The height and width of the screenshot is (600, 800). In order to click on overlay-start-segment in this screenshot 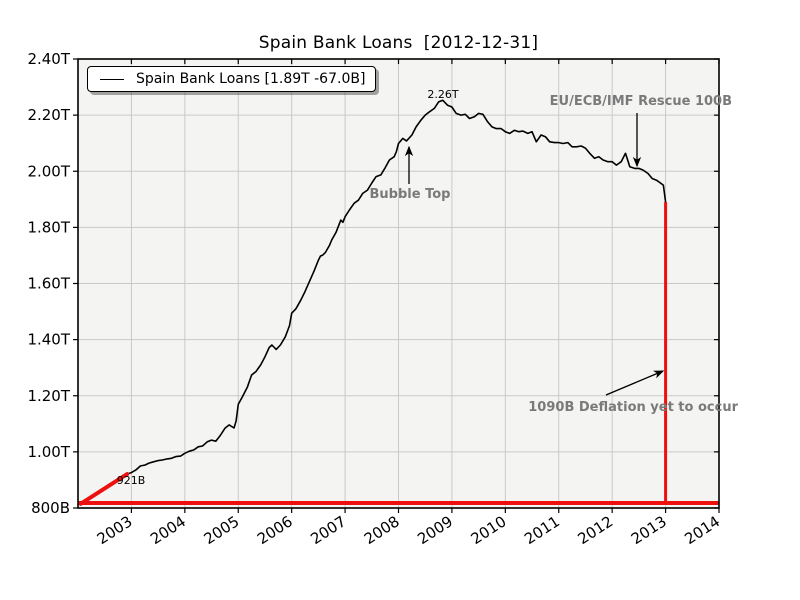, I will do `click(104, 489)`.